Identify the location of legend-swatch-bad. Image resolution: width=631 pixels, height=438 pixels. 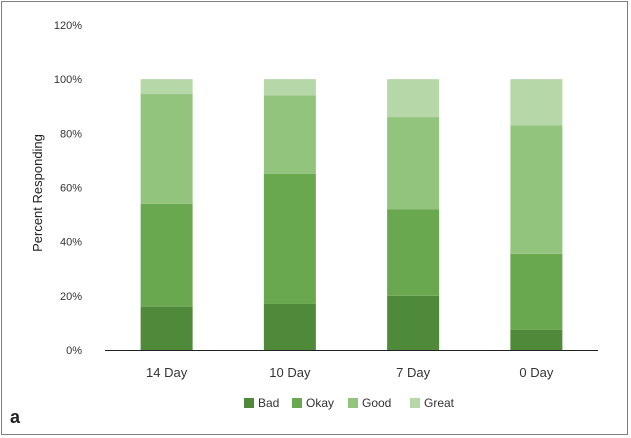
(249, 403).